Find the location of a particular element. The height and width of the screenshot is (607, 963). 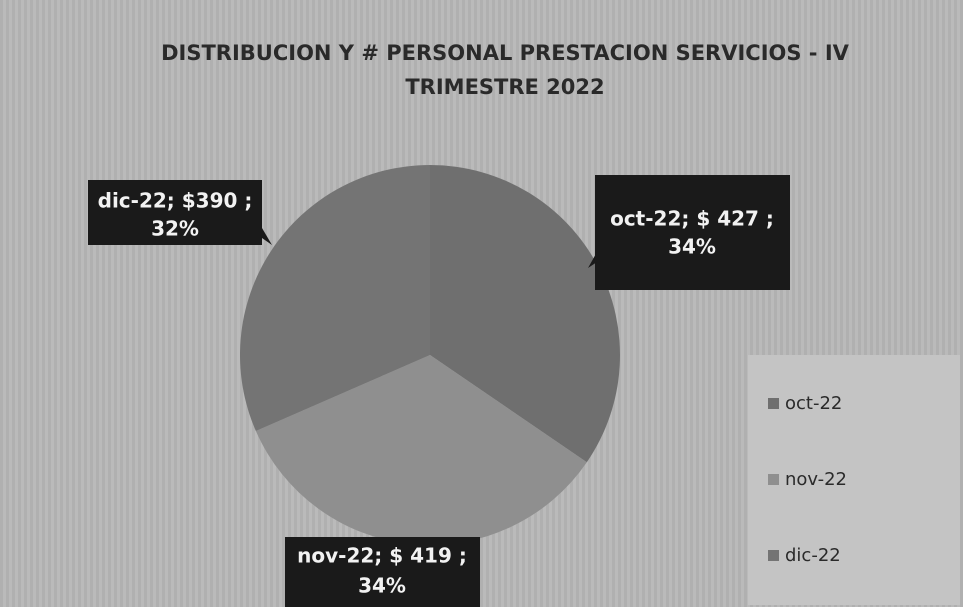

data-label: nov-22; $ 419 ; is located at coordinates (382, 556).